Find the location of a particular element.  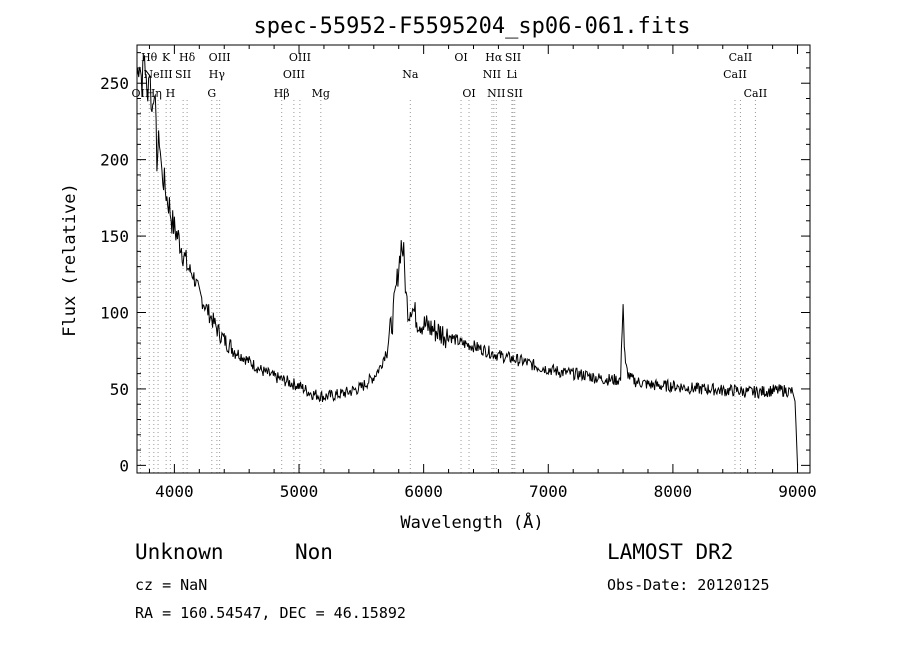

y-tick-label: 50 is located at coordinates (119, 389).